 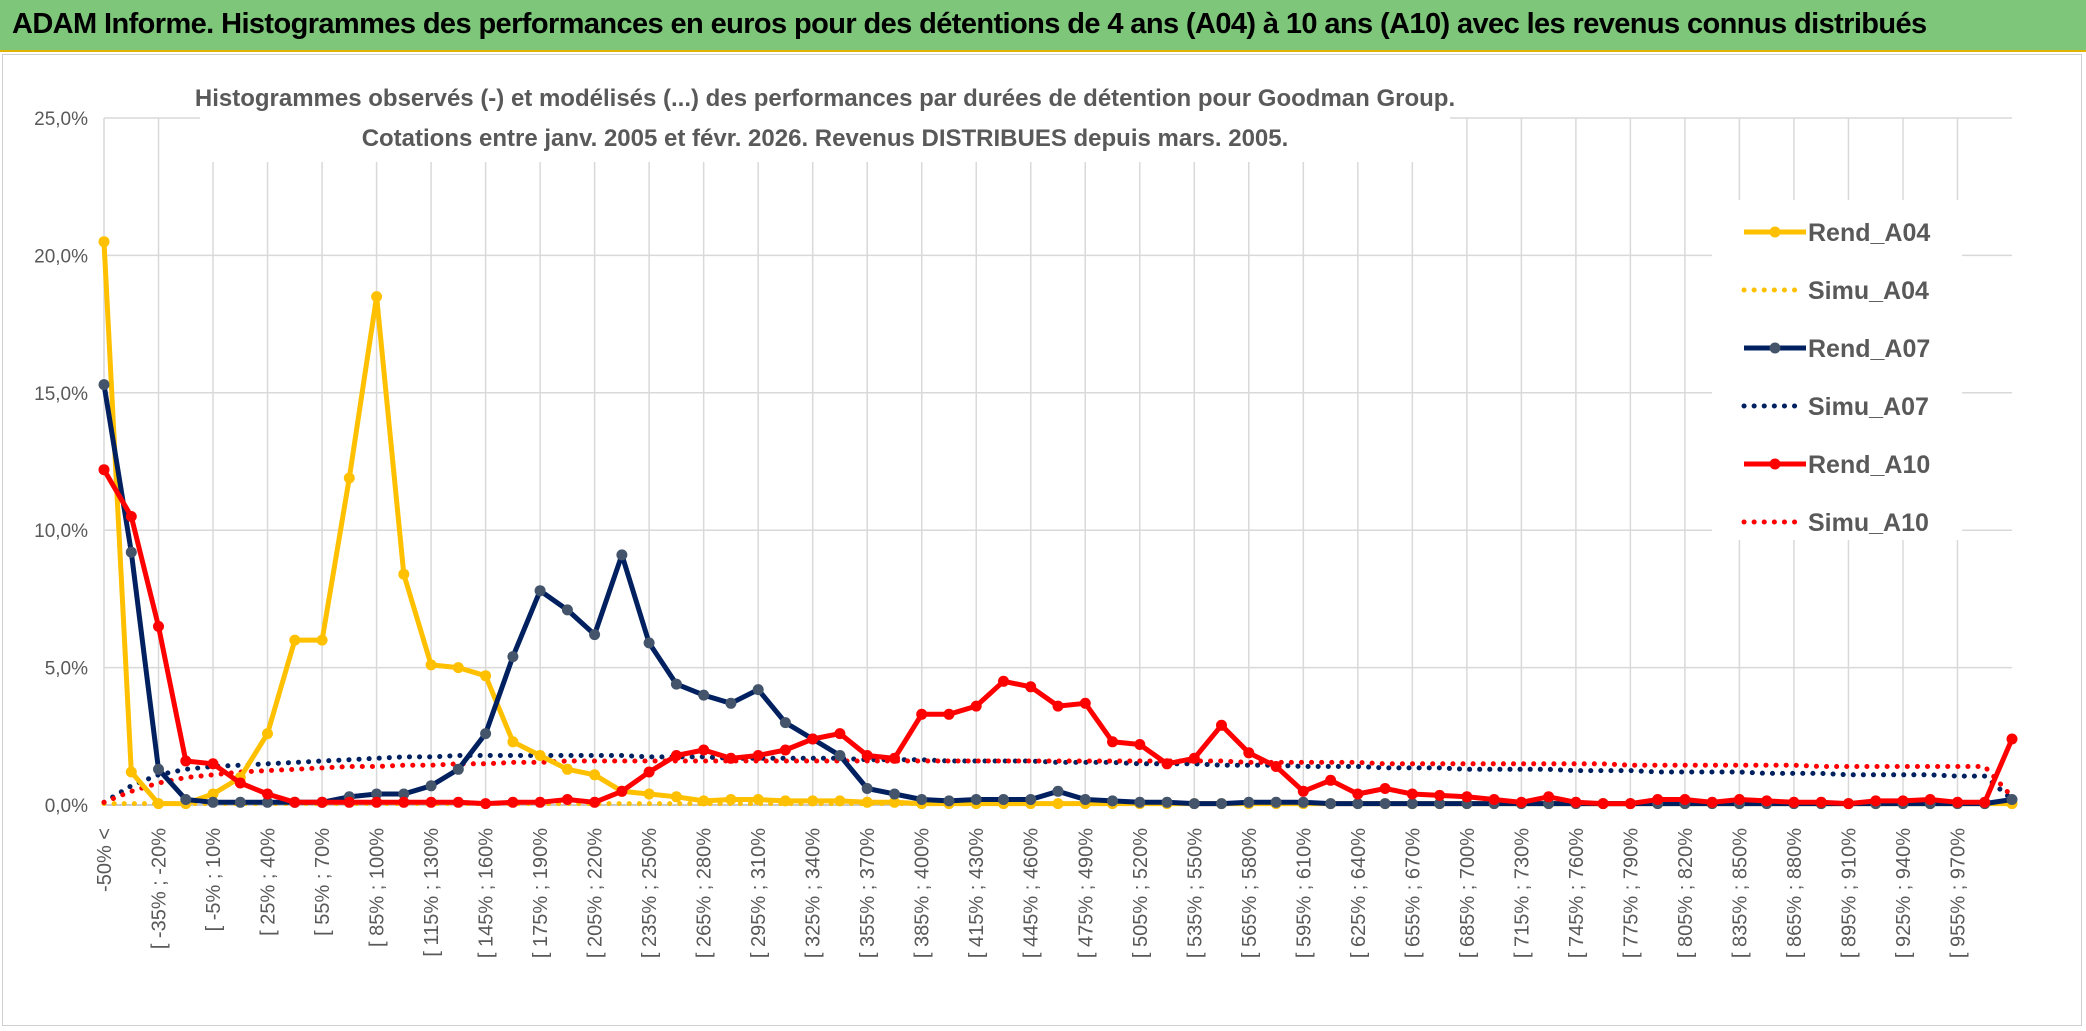 I want to click on legend-item: Simu_A10, so click(x=1835, y=523).